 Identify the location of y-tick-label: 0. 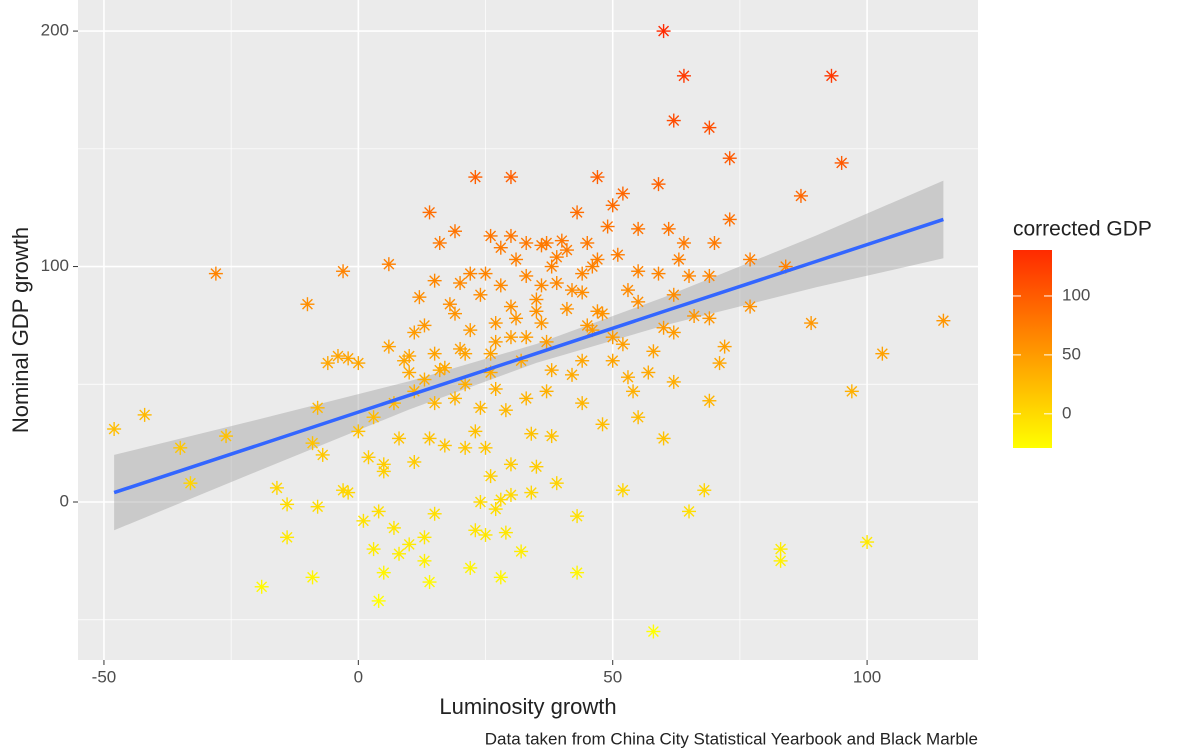
(64, 500).